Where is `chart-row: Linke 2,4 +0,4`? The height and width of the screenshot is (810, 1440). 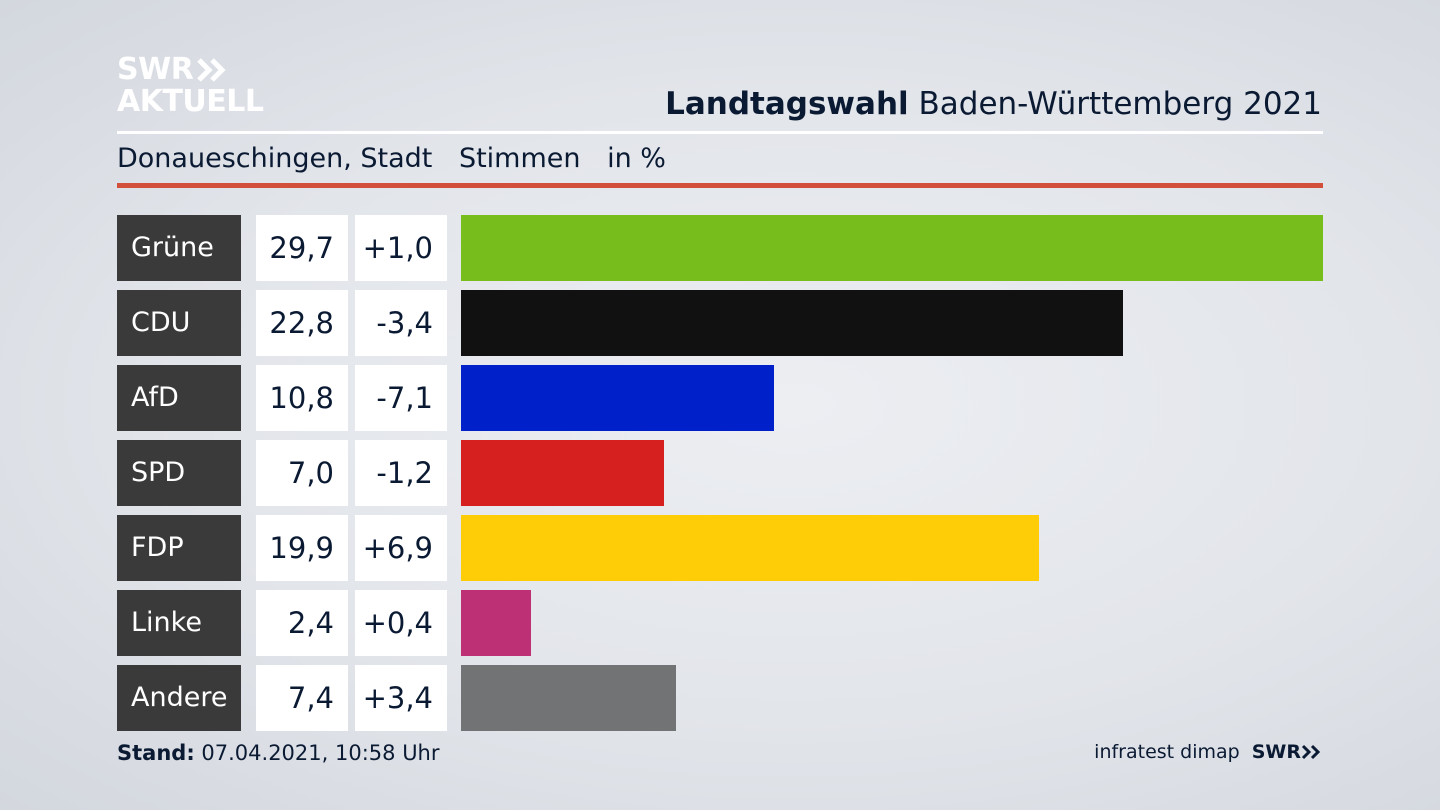
chart-row: Linke 2,4 +0,4 is located at coordinates (720, 623).